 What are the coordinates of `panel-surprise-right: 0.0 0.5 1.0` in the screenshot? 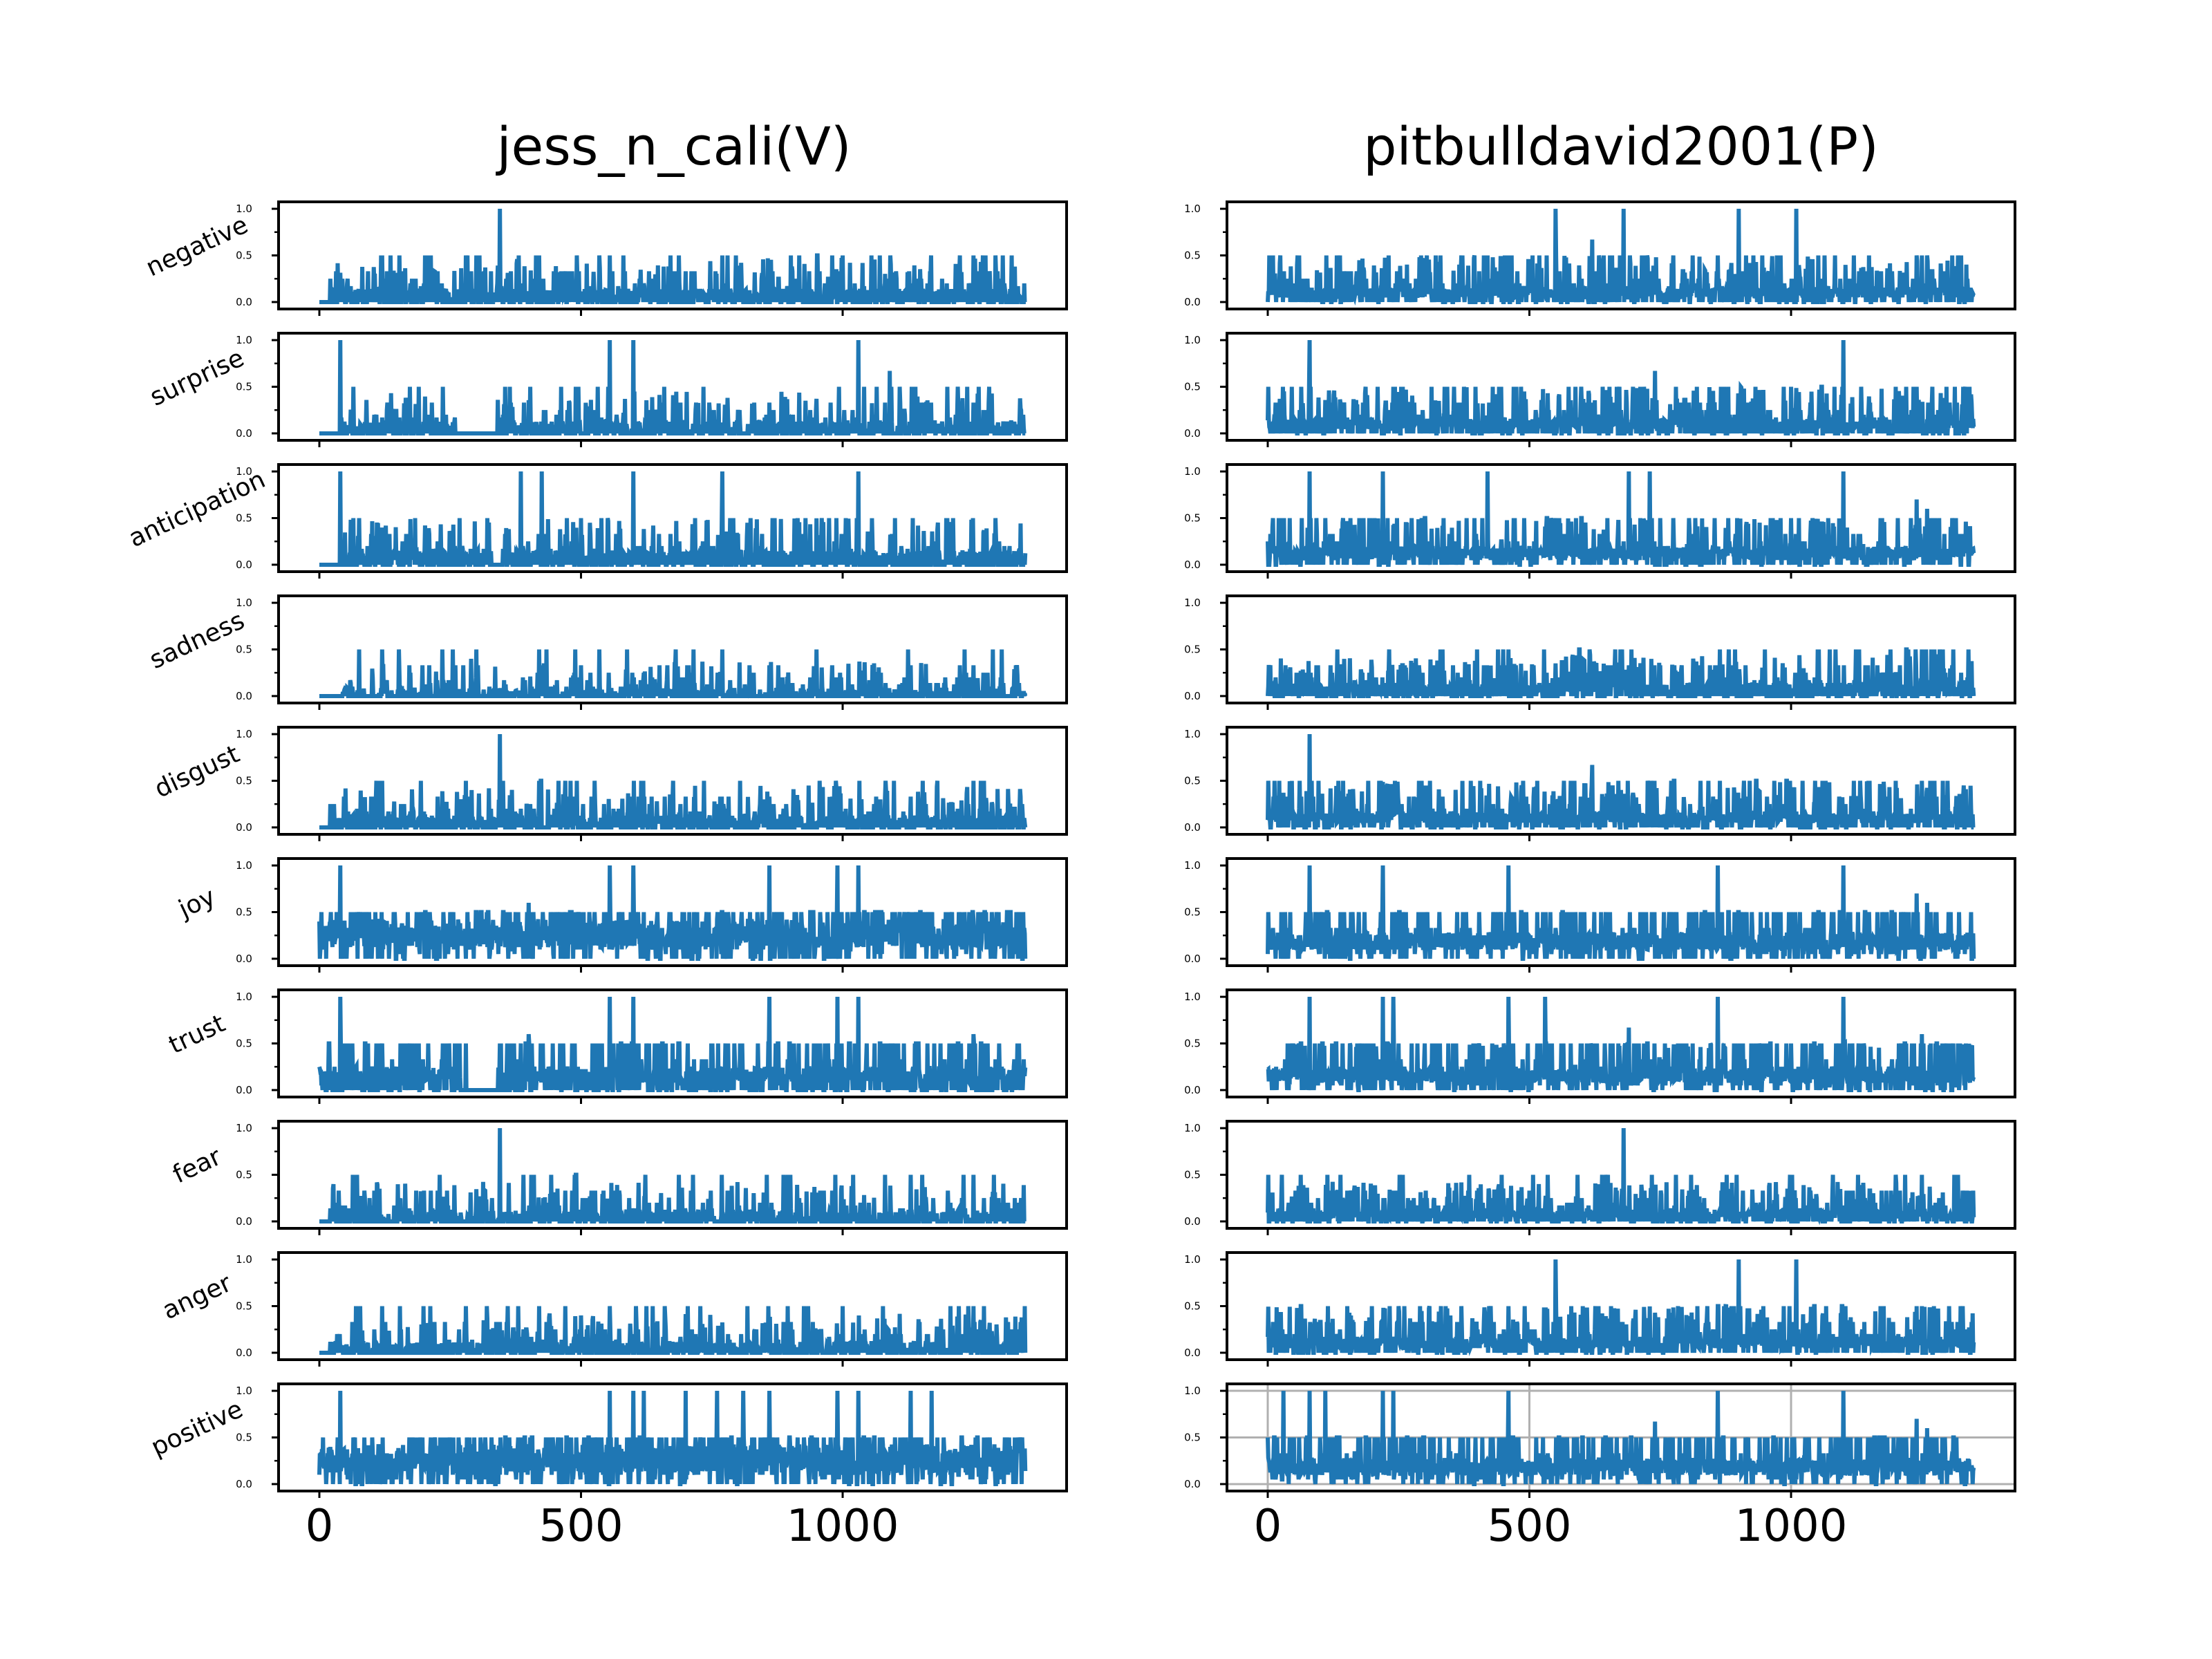 It's located at (1600, 390).